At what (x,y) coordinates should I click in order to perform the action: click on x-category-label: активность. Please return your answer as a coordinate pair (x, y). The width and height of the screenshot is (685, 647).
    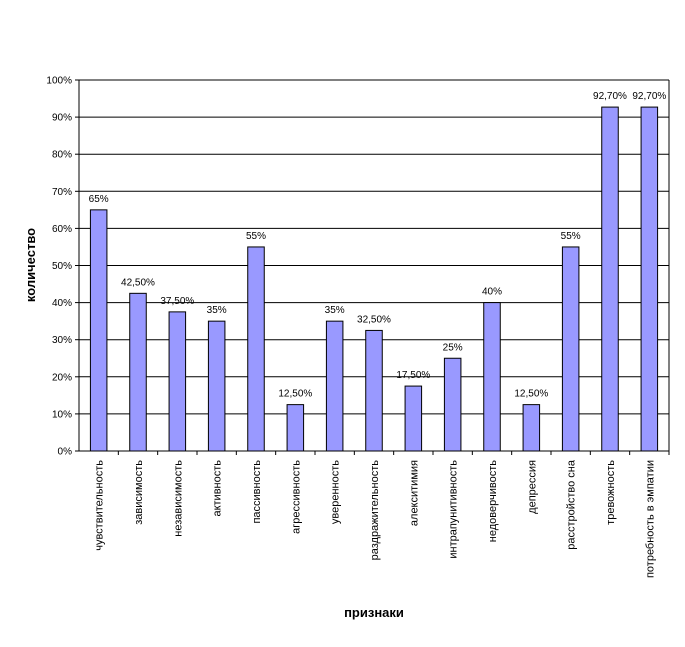
    Looking at the image, I should click on (218, 488).